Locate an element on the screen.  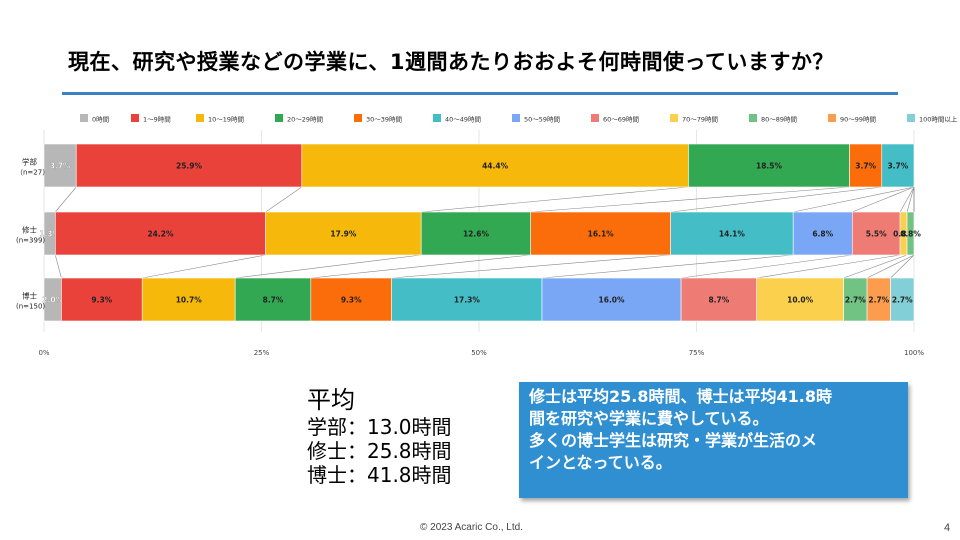
legend-label: 30～39時間 is located at coordinates (384, 120).